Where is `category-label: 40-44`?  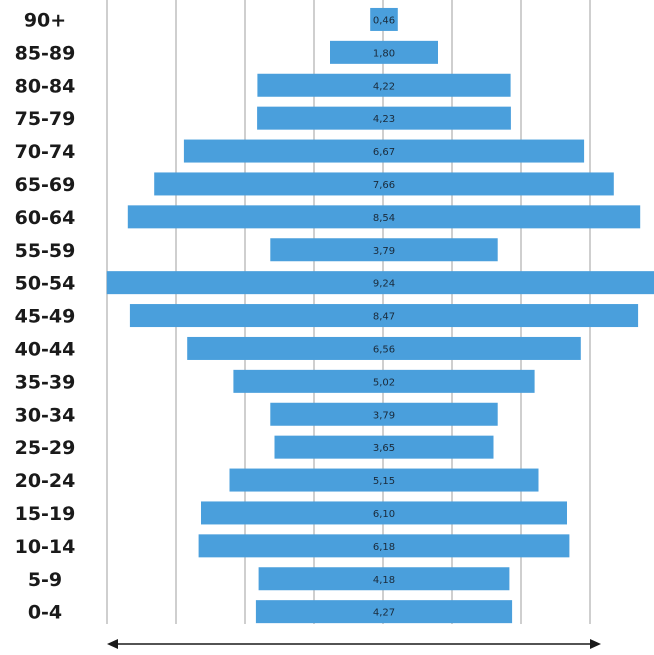 category-label: 40-44 is located at coordinates (45, 349).